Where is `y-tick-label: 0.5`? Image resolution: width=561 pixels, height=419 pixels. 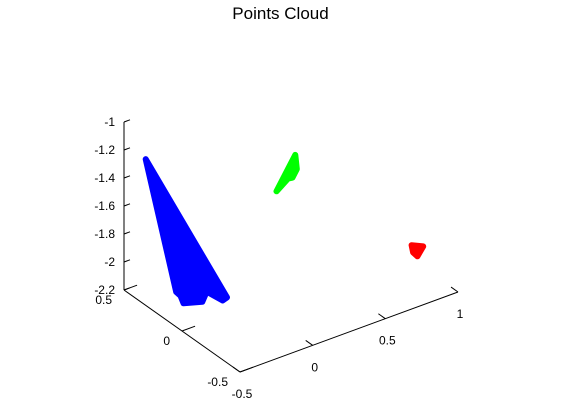
y-tick-label: 0.5 is located at coordinates (103, 300).